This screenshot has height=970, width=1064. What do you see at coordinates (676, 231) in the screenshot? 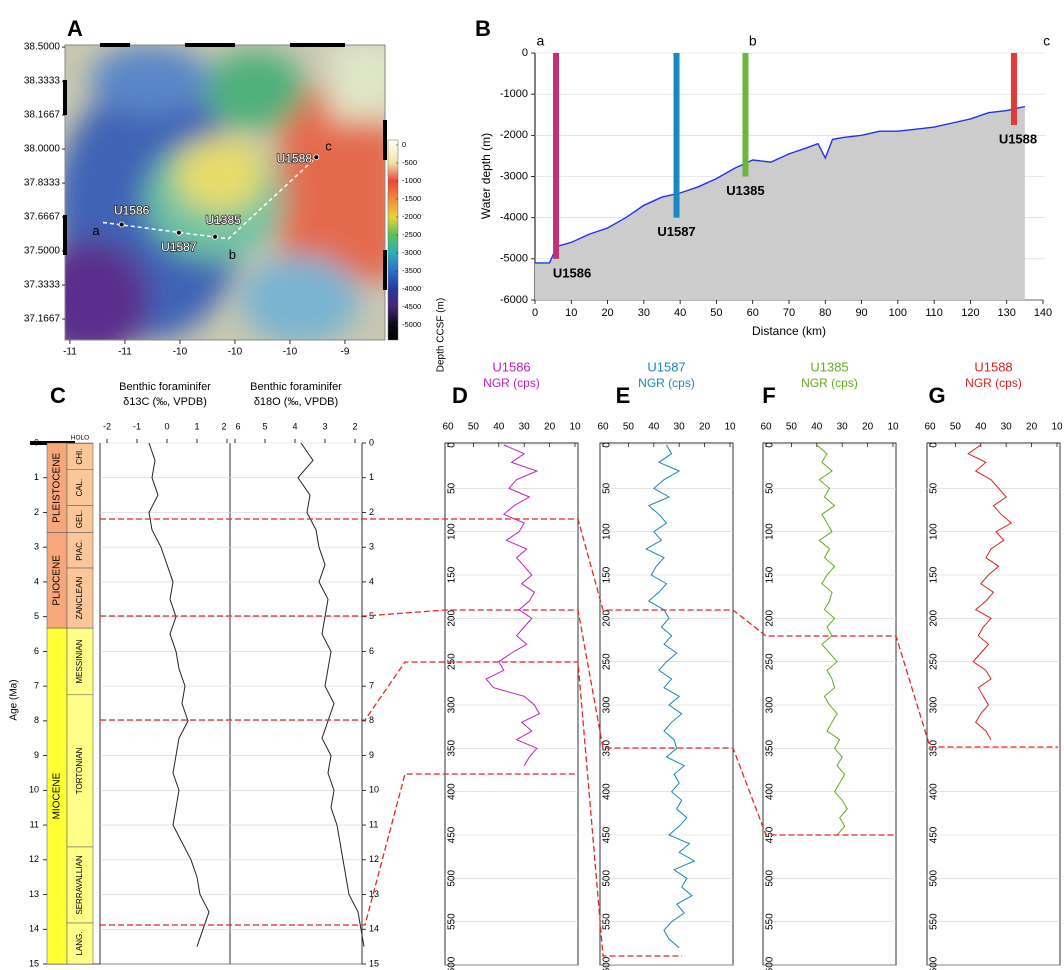
I see `site-label: U1587` at bounding box center [676, 231].